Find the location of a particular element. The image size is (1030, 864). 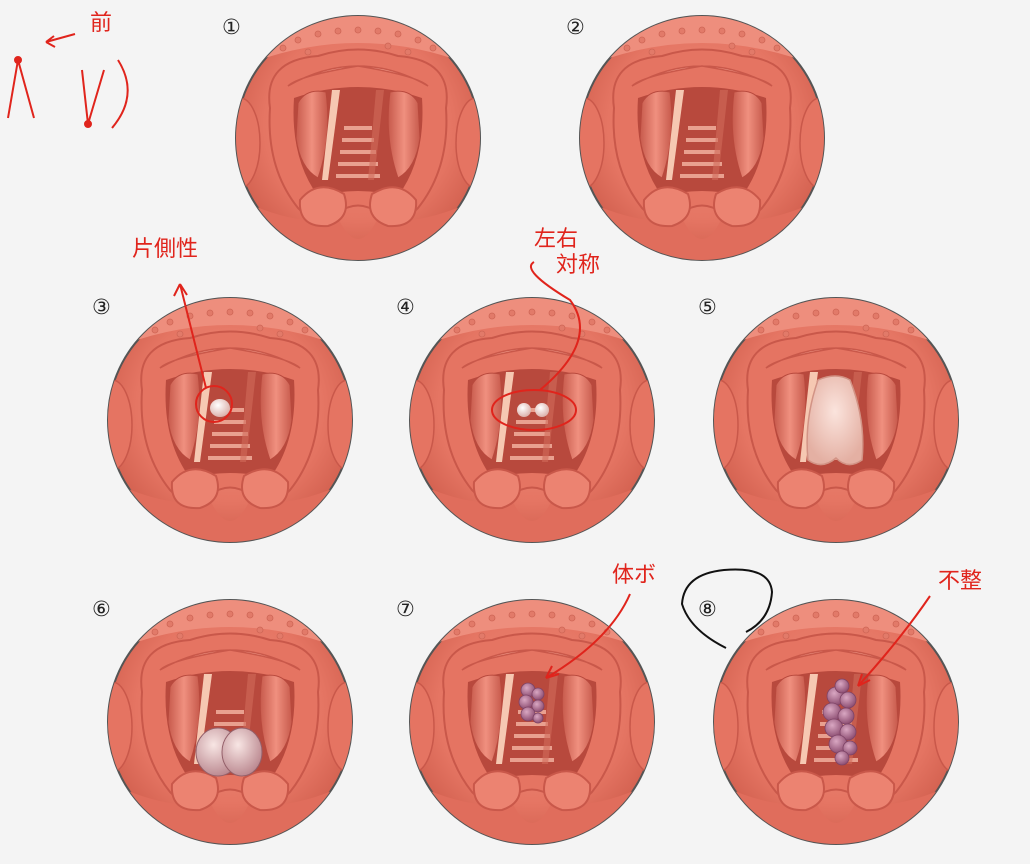

orientation-sketch is located at coordinates (68, 81).